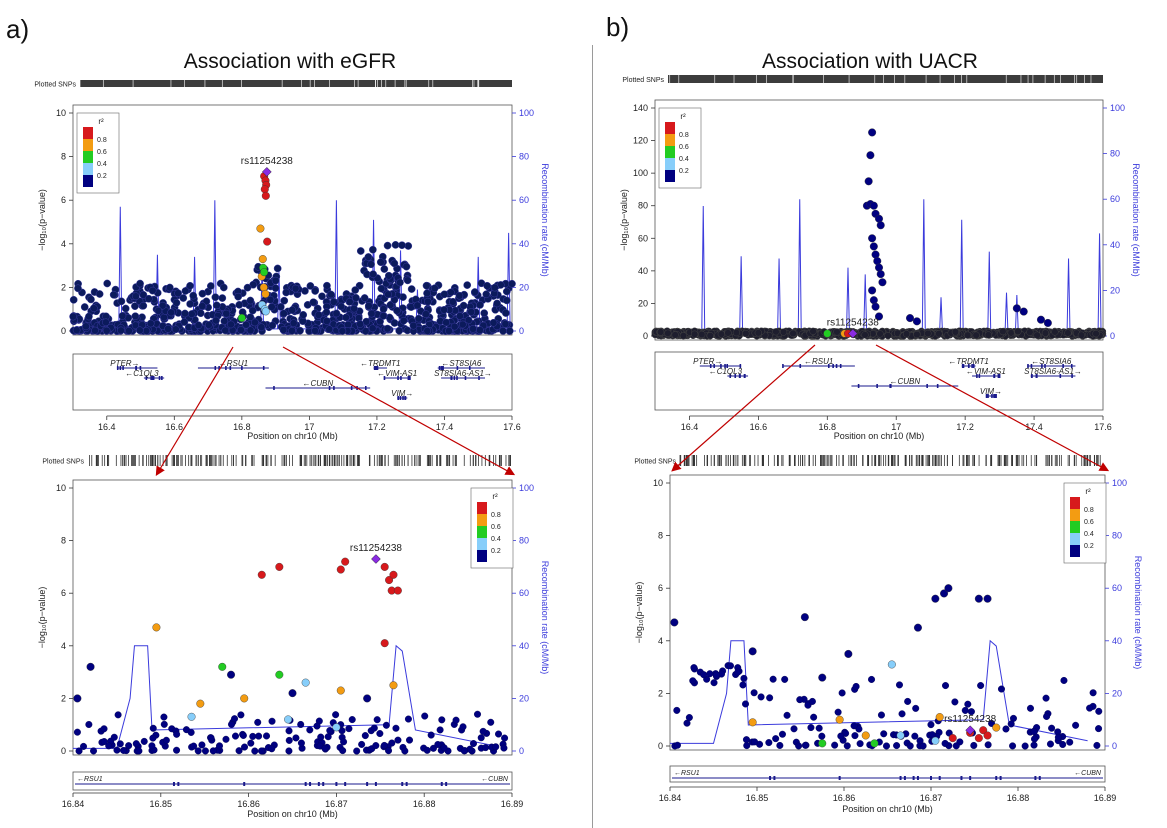 This screenshot has height=828, width=1167. What do you see at coordinates (655, 462) in the screenshot?
I see `track-label: Plotted SNPs` at bounding box center [655, 462].